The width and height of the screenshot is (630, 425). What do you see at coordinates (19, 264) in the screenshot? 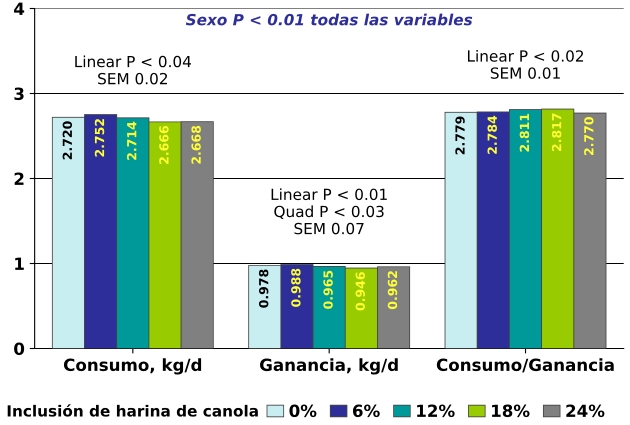
I see `y-tick-label: 1` at bounding box center [19, 264].